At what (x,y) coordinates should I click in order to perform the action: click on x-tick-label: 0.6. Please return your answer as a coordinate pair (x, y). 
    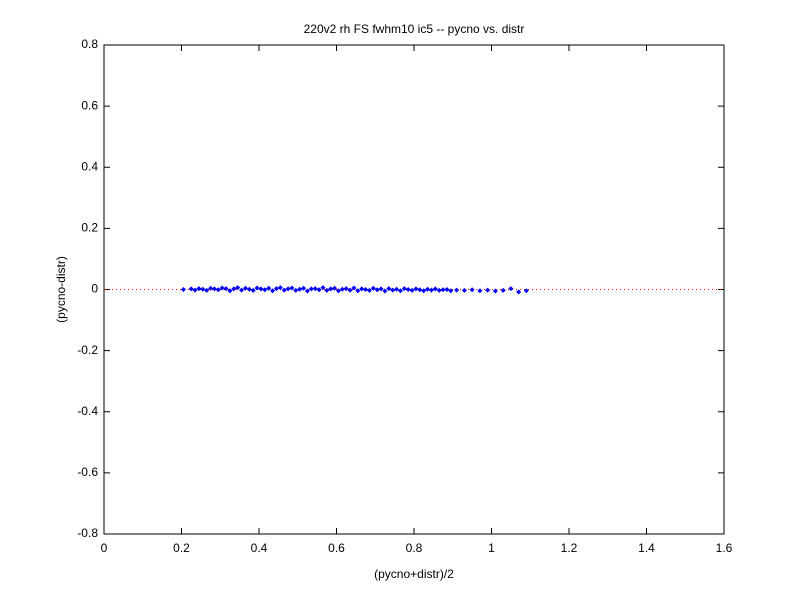
    Looking at the image, I should click on (336, 548).